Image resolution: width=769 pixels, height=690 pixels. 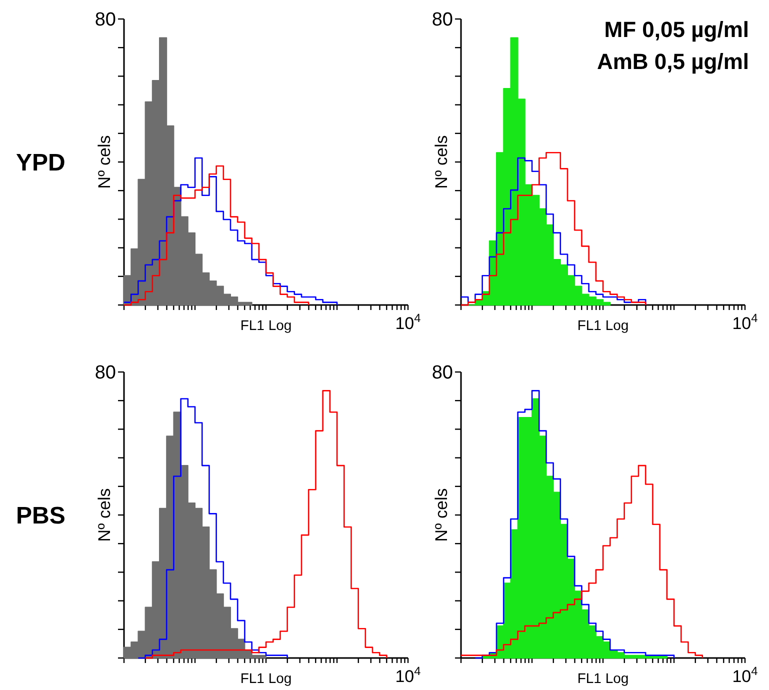 I want to click on annotation: MF 0,05 µg/ml, so click(x=676, y=29).